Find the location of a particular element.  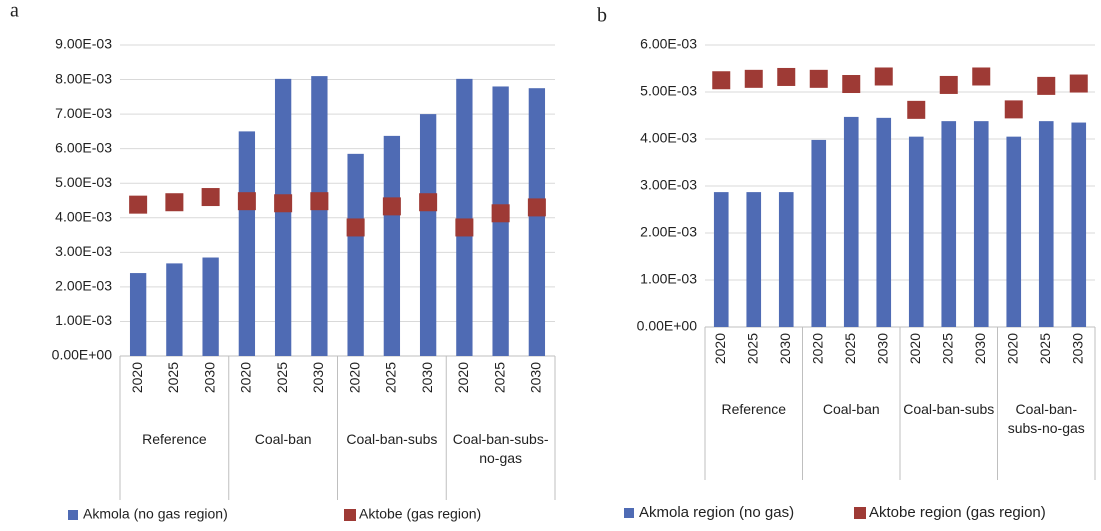

legend-label: Aktobe region (gas region) is located at coordinates (957, 512).